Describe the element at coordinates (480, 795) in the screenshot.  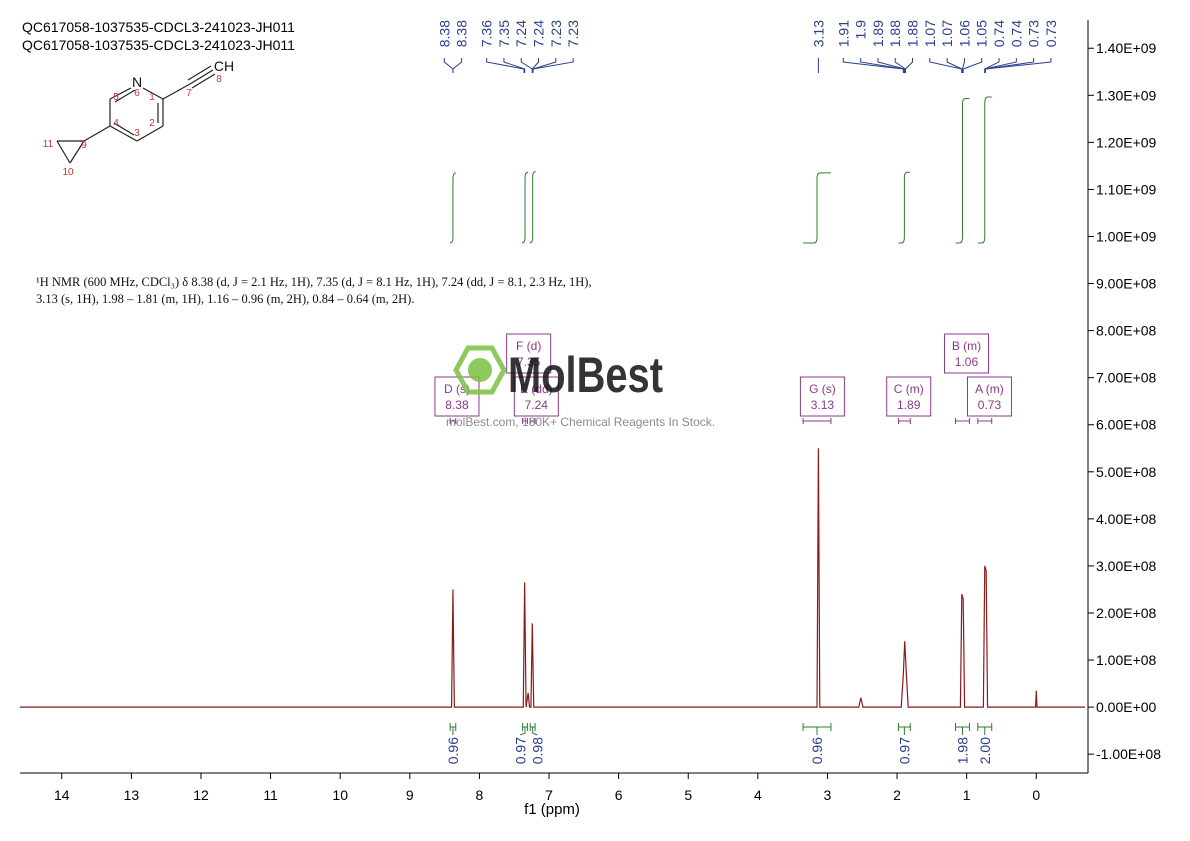
I see `x-tick-label: 8` at that location.